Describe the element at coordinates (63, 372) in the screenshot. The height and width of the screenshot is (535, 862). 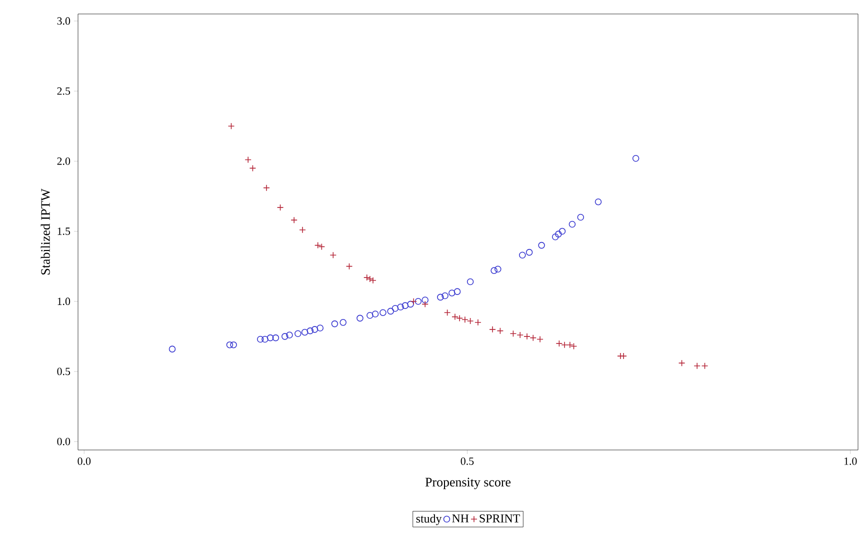
I see `y-tick-label: 0.5` at that location.